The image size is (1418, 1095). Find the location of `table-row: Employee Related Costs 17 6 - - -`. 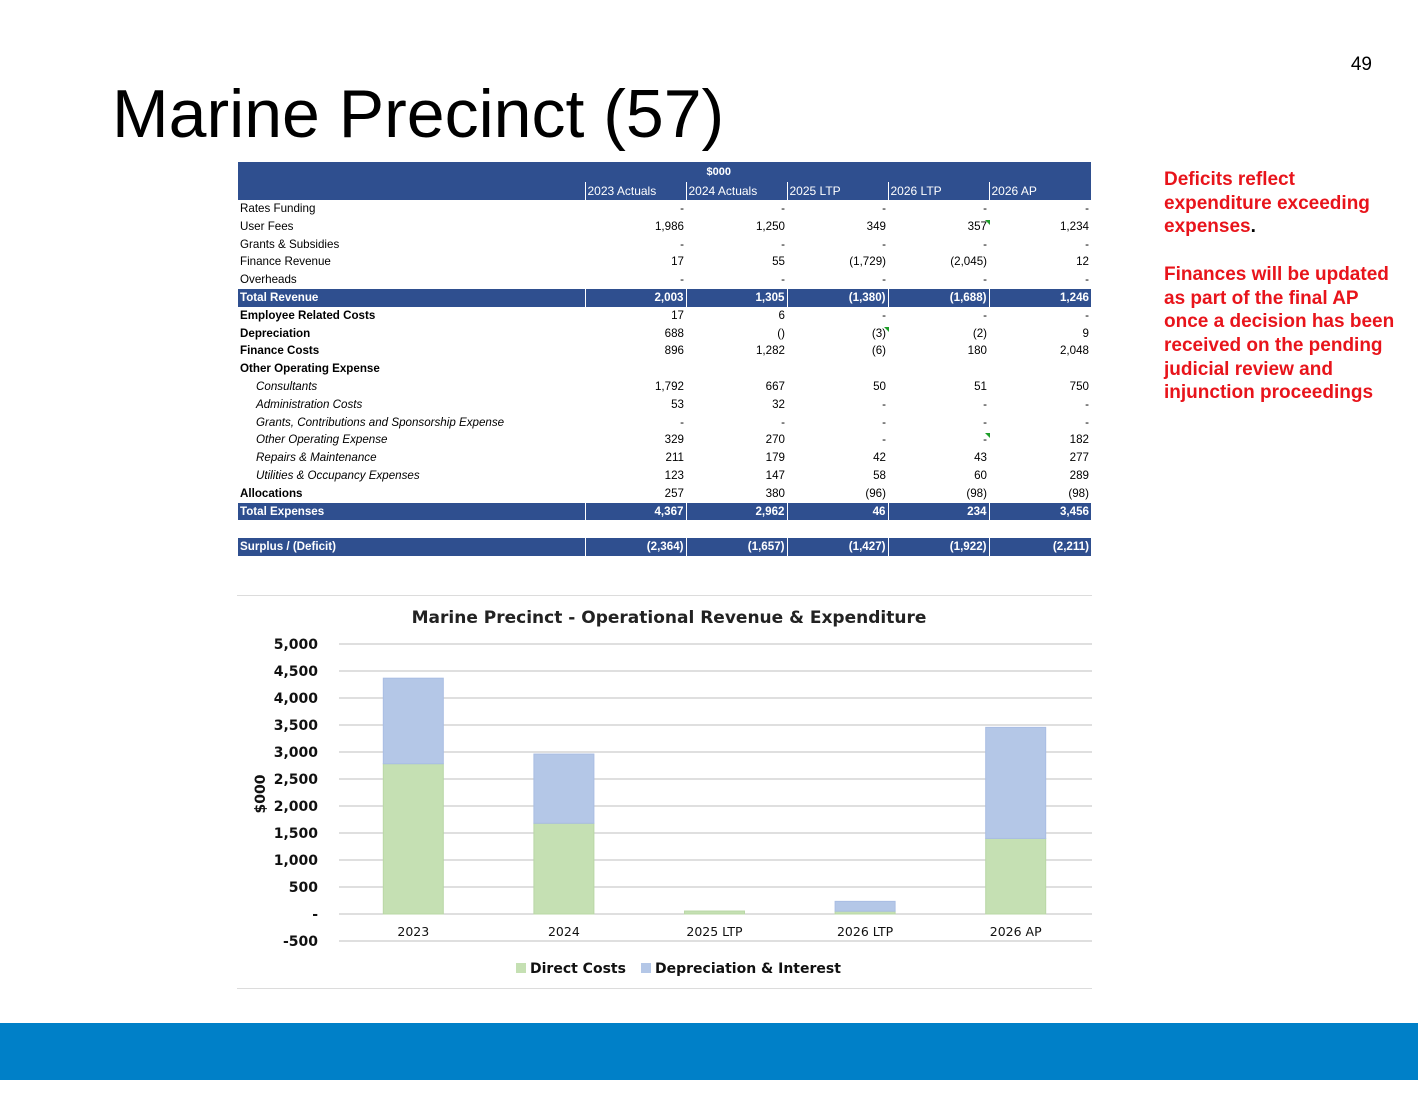

table-row: Employee Related Costs 17 6 - - - is located at coordinates (664, 316).